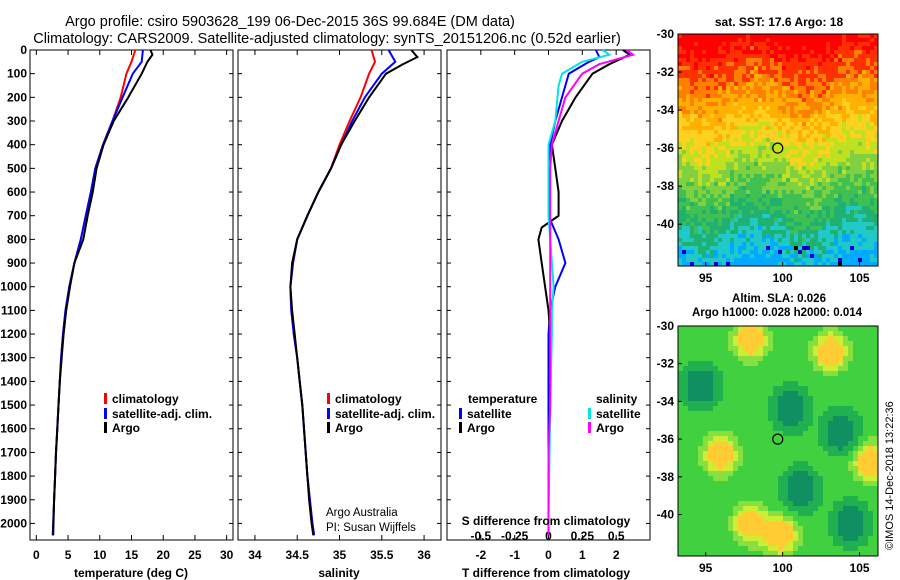  What do you see at coordinates (131, 573) in the screenshot?
I see `temperature-axis-label: temperature (deg C)` at bounding box center [131, 573].